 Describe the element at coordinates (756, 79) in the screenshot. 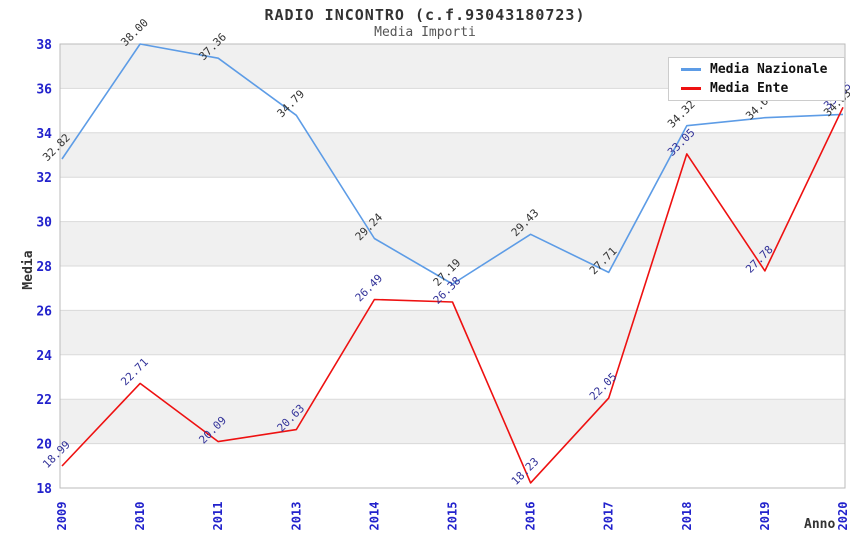

I see `legend: Media Nazionale Media Ente` at that location.